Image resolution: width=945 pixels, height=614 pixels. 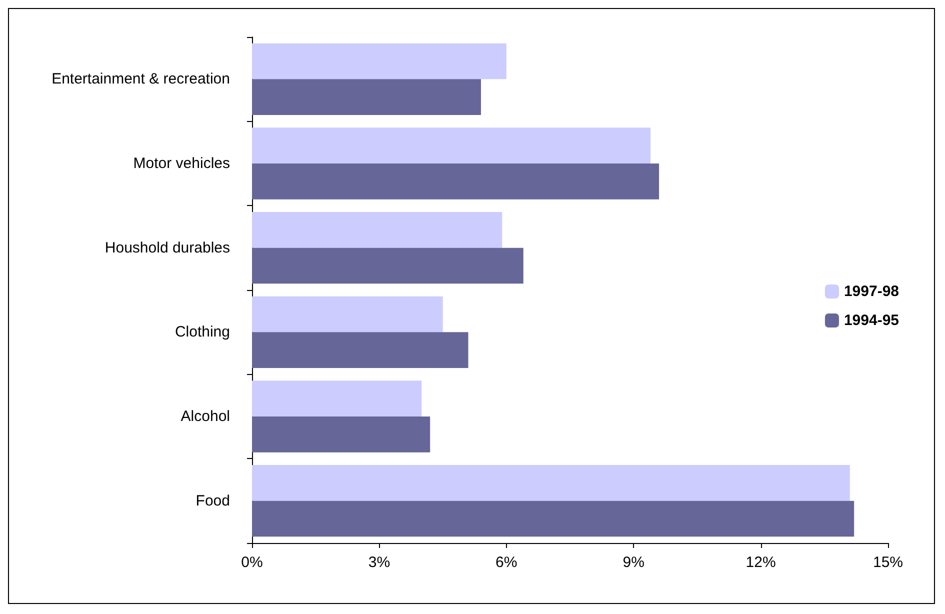 I want to click on legend-label: 1994-95, so click(x=872, y=320).